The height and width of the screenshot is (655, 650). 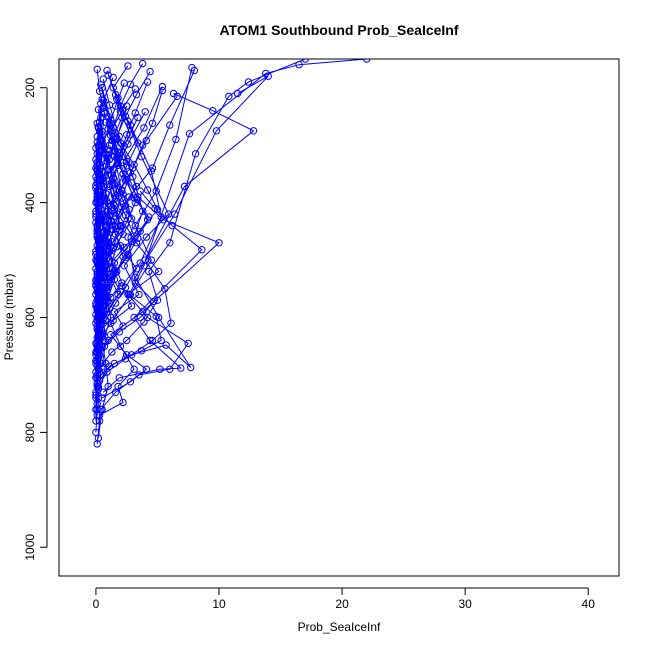 What do you see at coordinates (30, 317) in the screenshot?
I see `y-tick-label: 600` at bounding box center [30, 317].